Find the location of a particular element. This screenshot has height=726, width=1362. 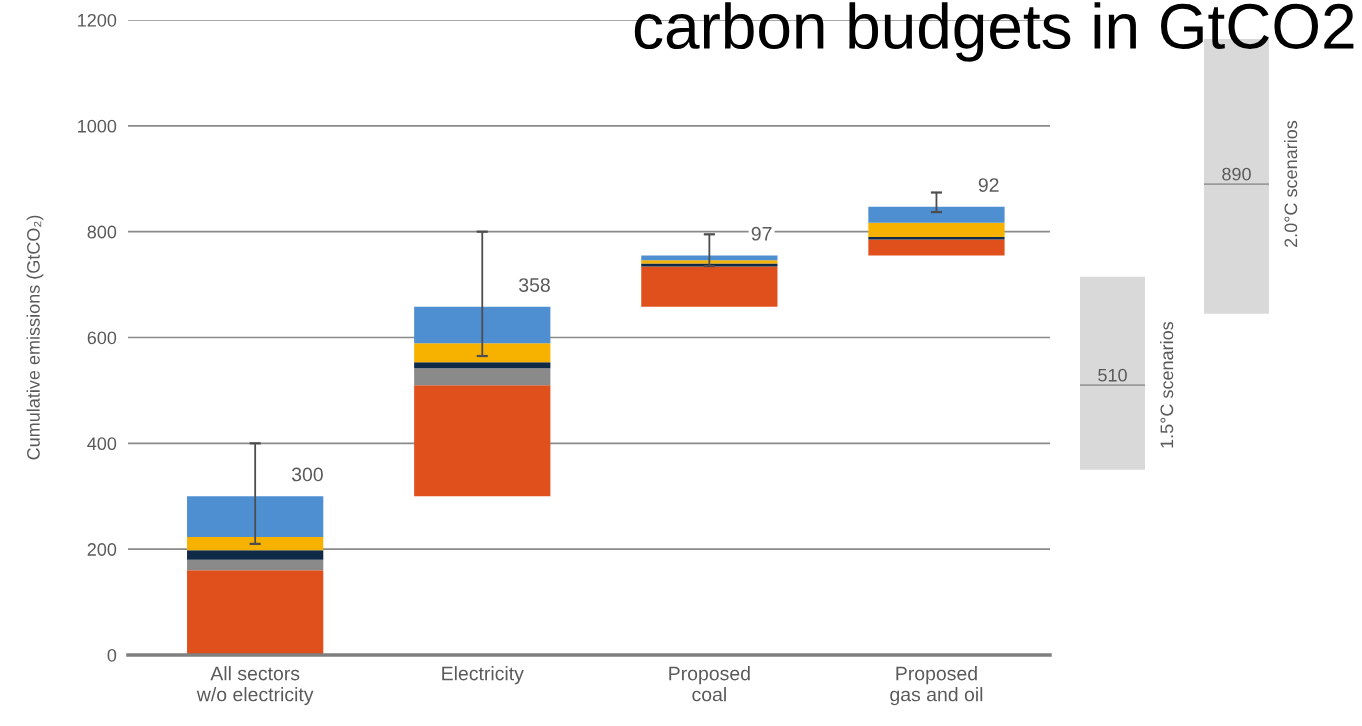

y-axis-title: Cumulative emissions (GtCO₂) is located at coordinates (35, 337).